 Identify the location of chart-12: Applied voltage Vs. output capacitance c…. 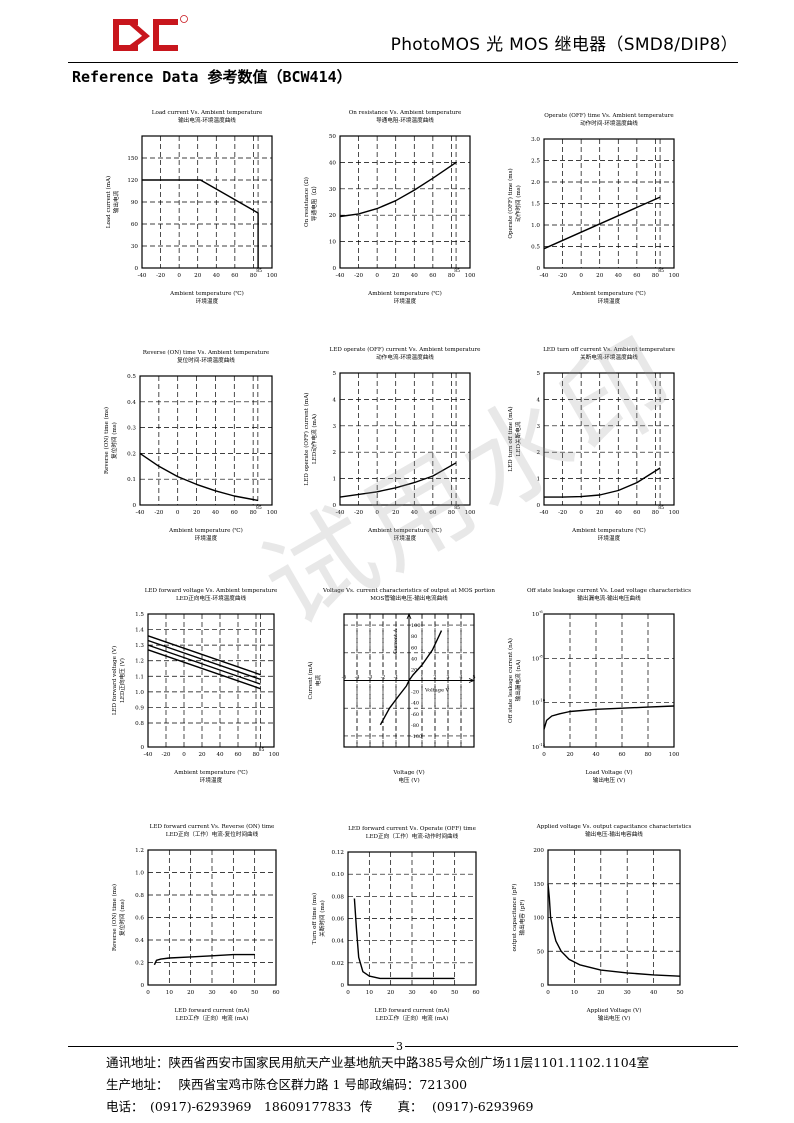
(601, 923).